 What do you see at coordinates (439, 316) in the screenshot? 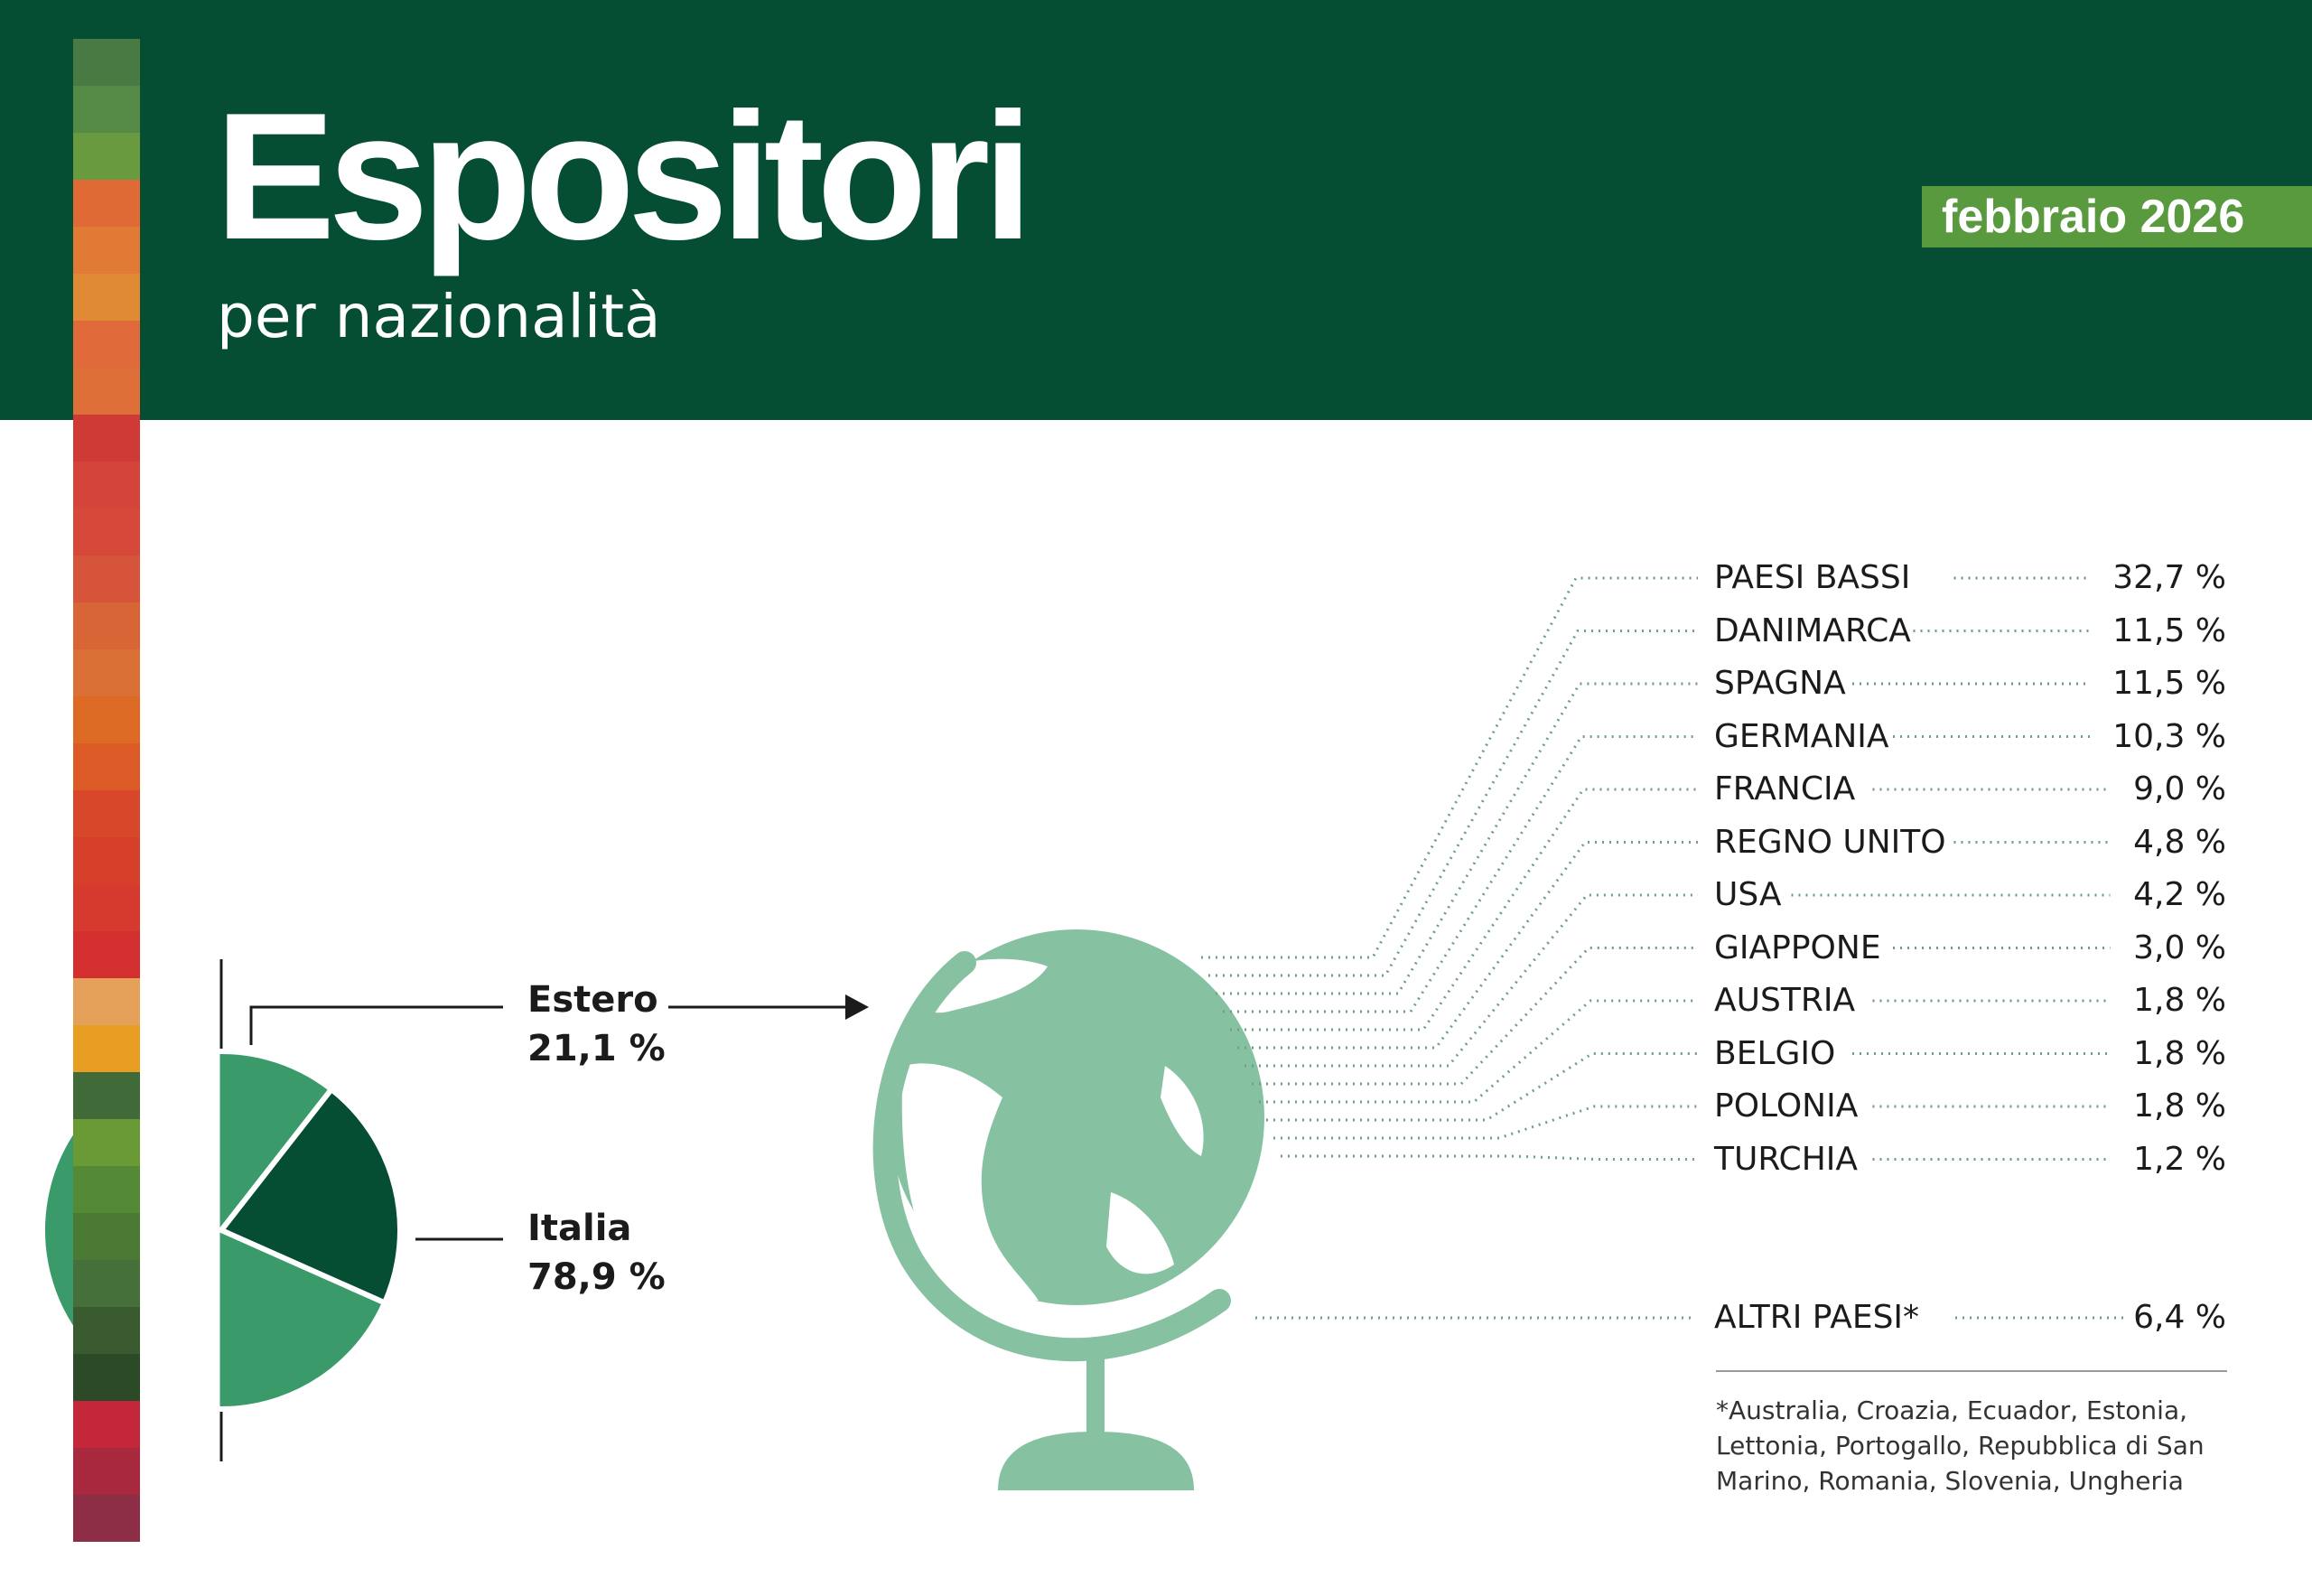
I see `page-subtitle: per nazionalità` at bounding box center [439, 316].